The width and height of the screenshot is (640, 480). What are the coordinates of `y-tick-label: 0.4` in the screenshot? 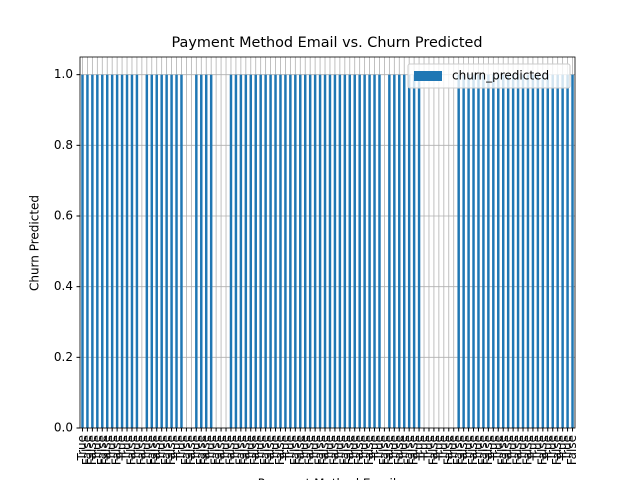 It's located at (63, 286).